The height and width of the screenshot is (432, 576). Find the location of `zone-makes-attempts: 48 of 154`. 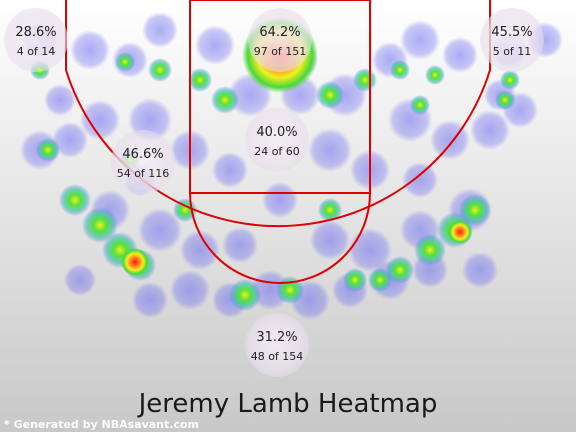

zone-makes-attempts: 48 of 154 is located at coordinates (277, 356).